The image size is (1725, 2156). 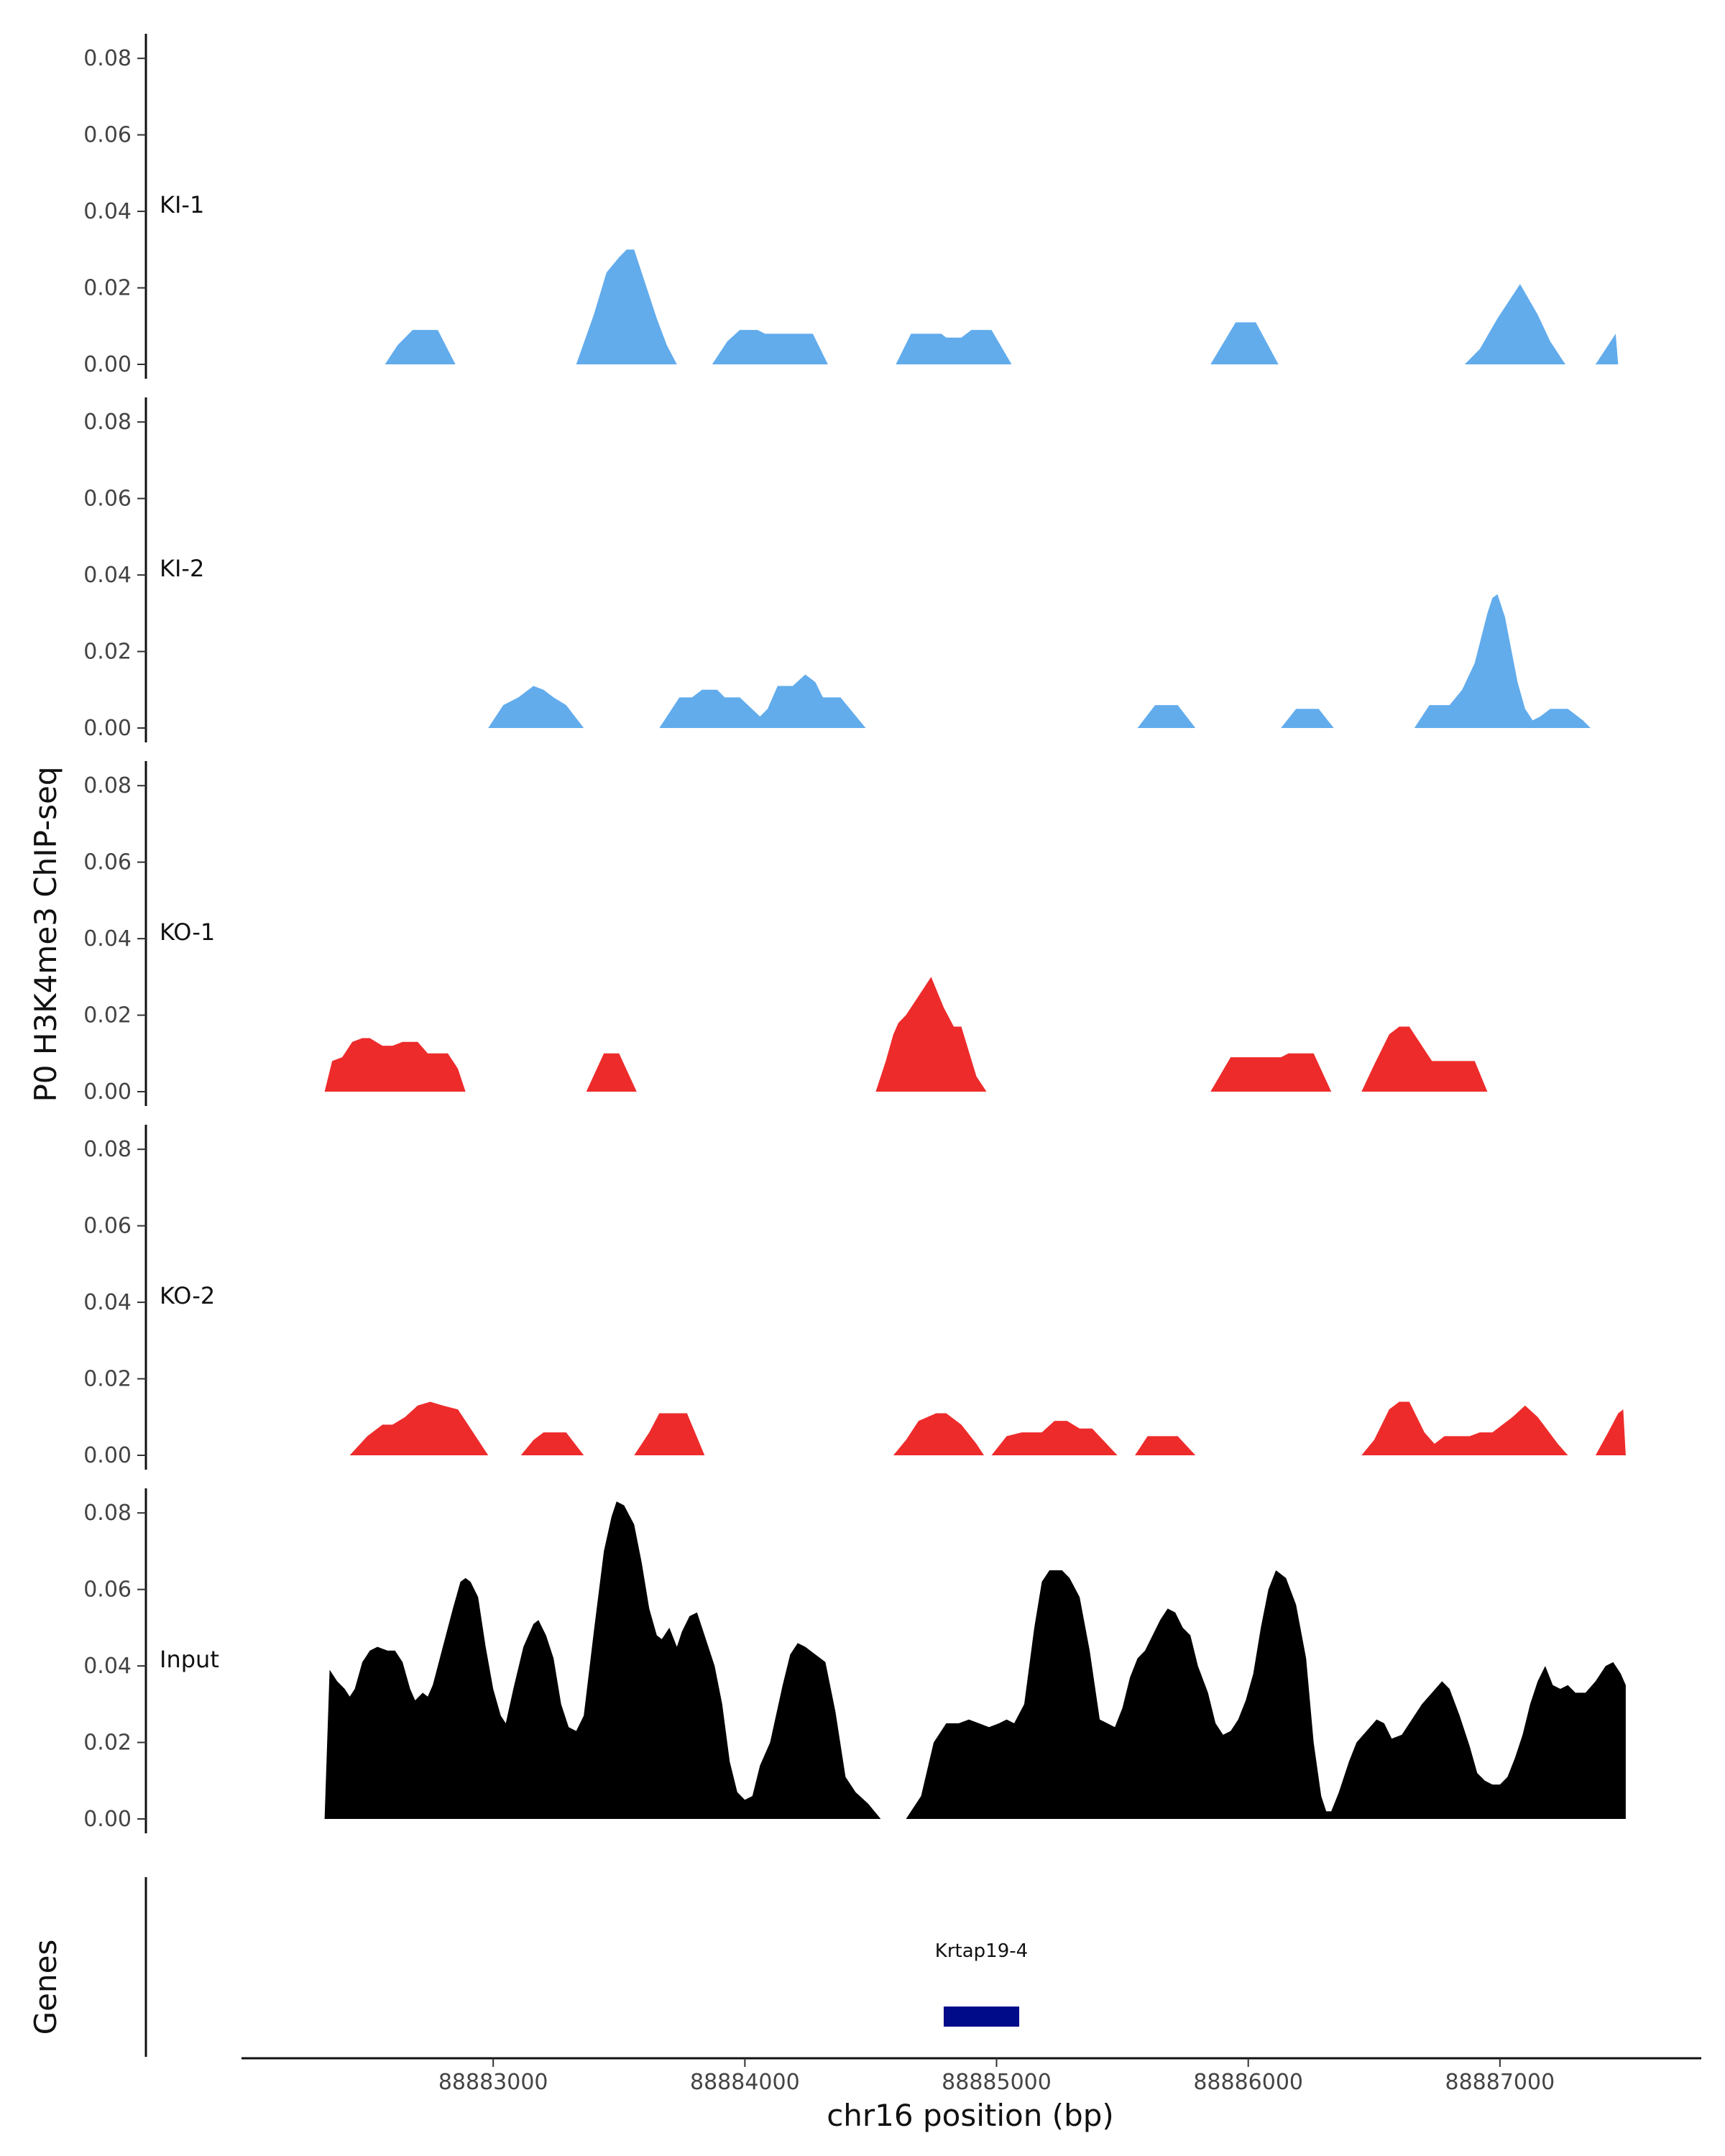 What do you see at coordinates (854, 1297) in the screenshot?
I see `track-ko-2: 0.00 0.02 0.04 0.06 0.08 KO-2` at bounding box center [854, 1297].